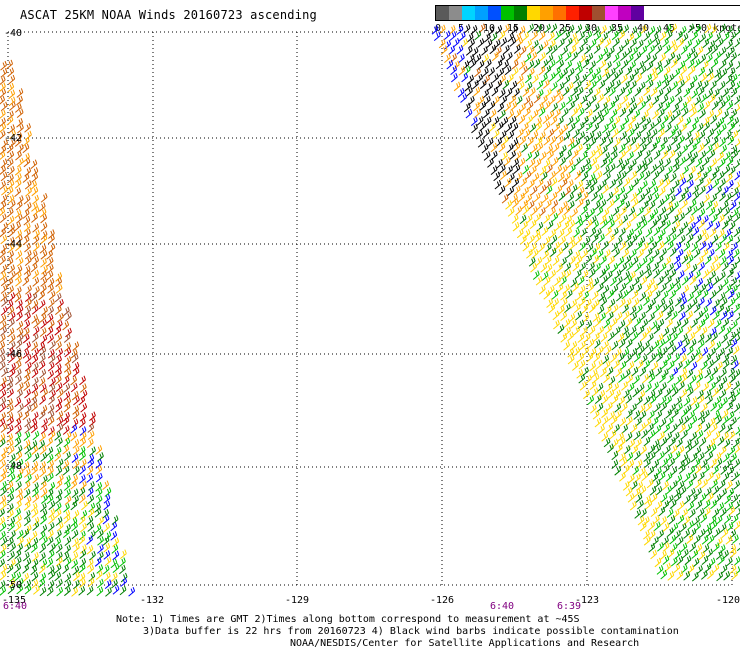 The image size is (740, 650). I want to click on legend-label: 15, so click(513, 28).